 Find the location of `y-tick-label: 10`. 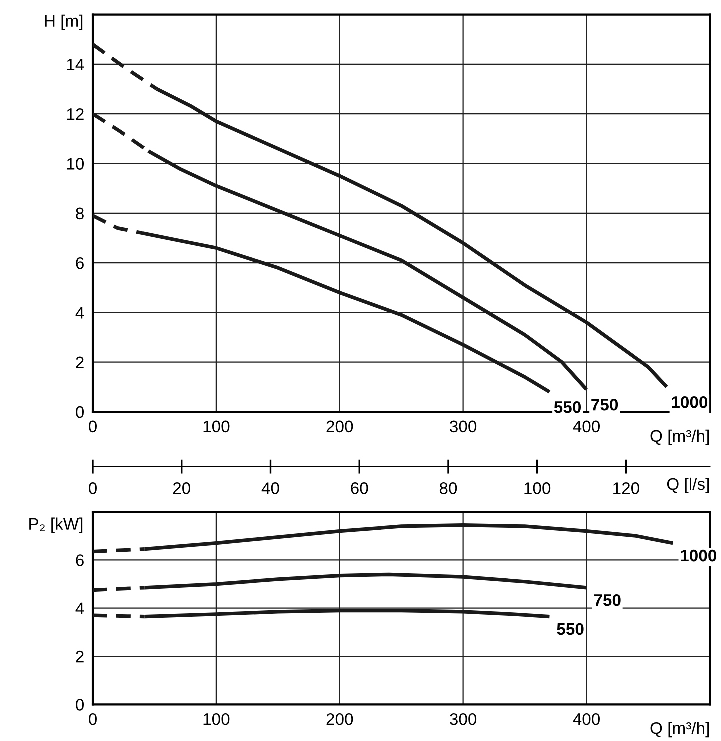

y-tick-label: 10 is located at coordinates (75, 164).